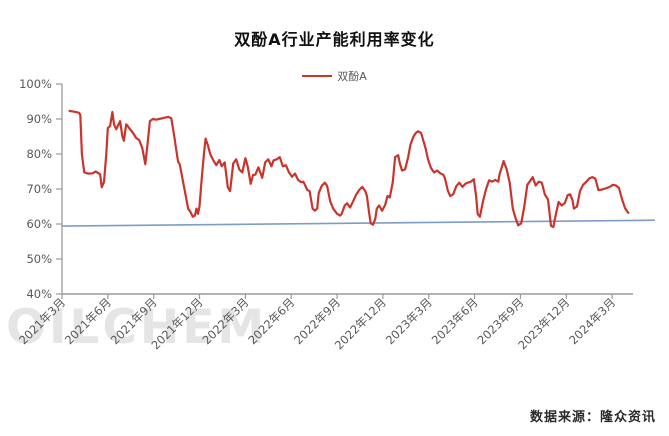 Image resolution: width=669 pixels, height=436 pixels. What do you see at coordinates (455, 321) in the screenshot?
I see `x-tick-label: 2023年6月` at bounding box center [455, 321].